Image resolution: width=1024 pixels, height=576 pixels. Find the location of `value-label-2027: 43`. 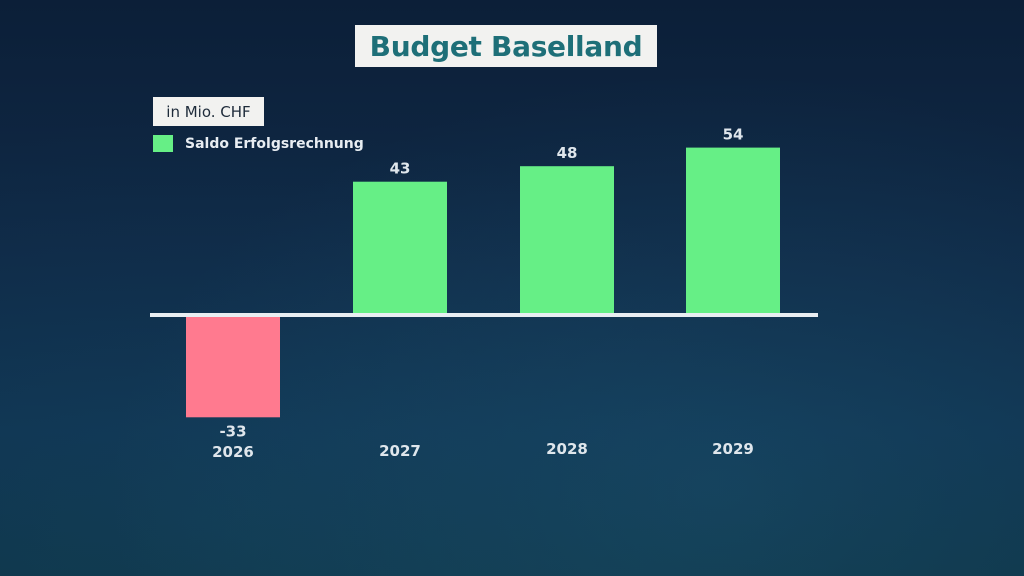

value-label-2027: 43 is located at coordinates (400, 169).